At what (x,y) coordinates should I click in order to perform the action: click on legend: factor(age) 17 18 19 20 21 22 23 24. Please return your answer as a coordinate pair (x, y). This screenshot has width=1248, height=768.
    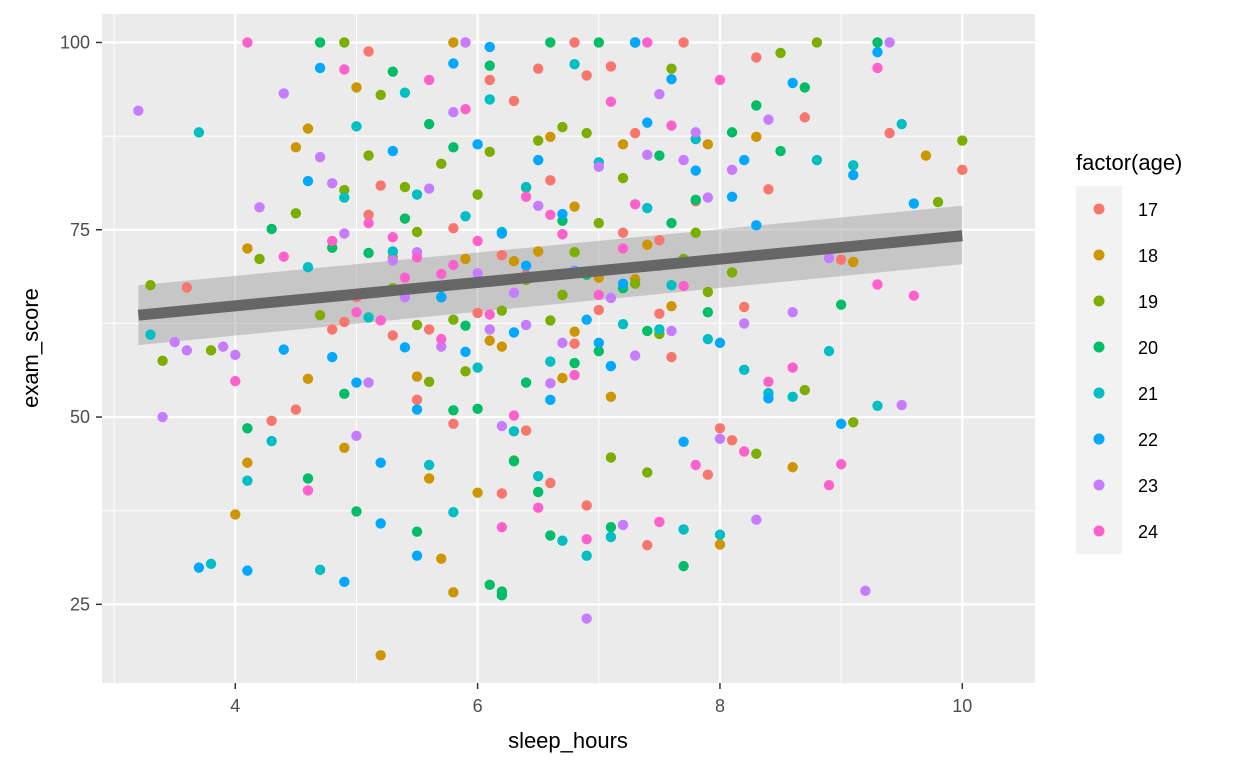
    Looking at the image, I should click on (1129, 352).